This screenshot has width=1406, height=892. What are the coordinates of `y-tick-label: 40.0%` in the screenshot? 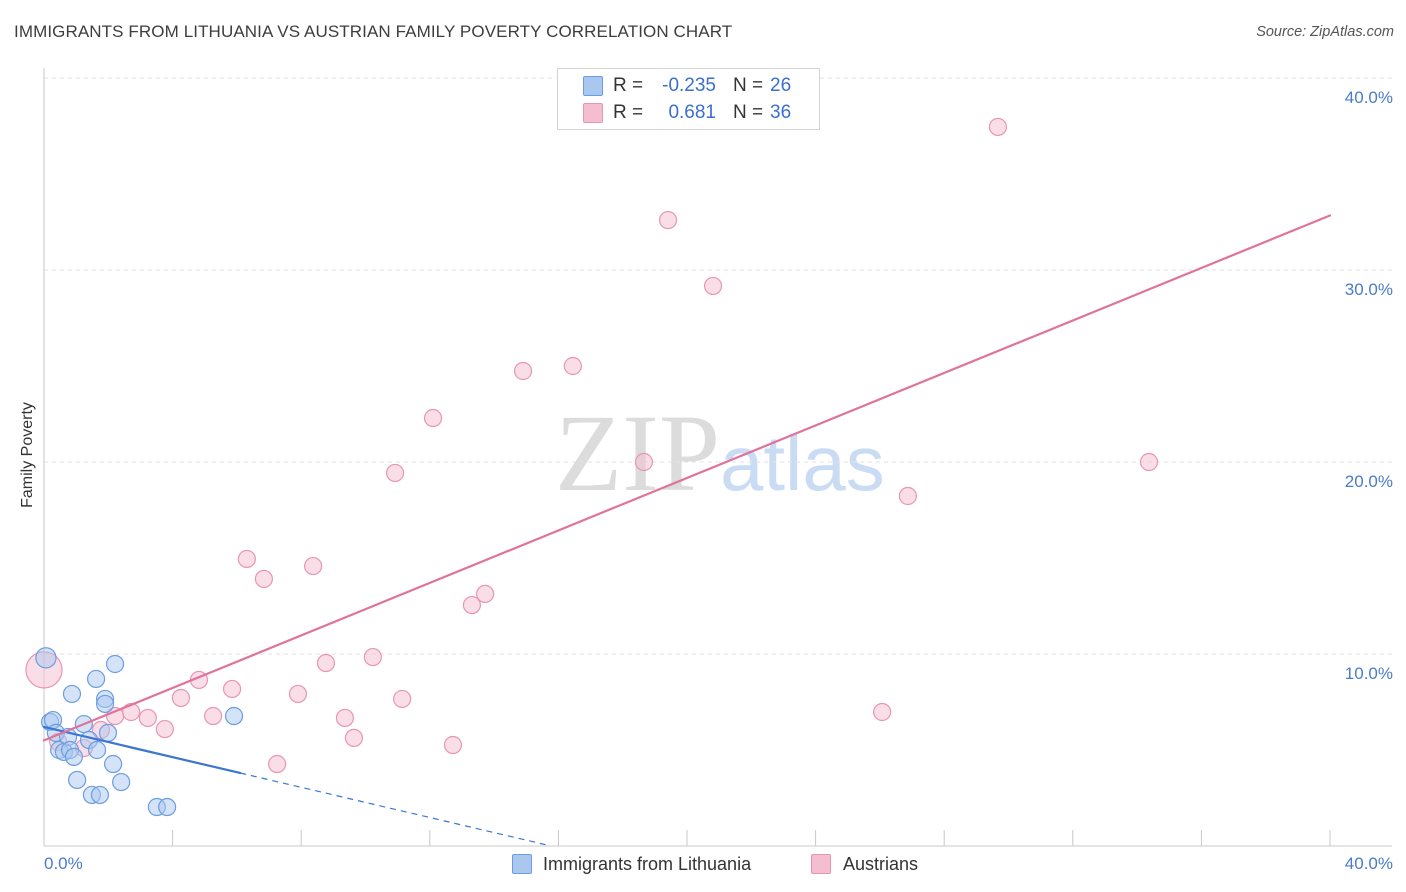 It's located at (1369, 97).